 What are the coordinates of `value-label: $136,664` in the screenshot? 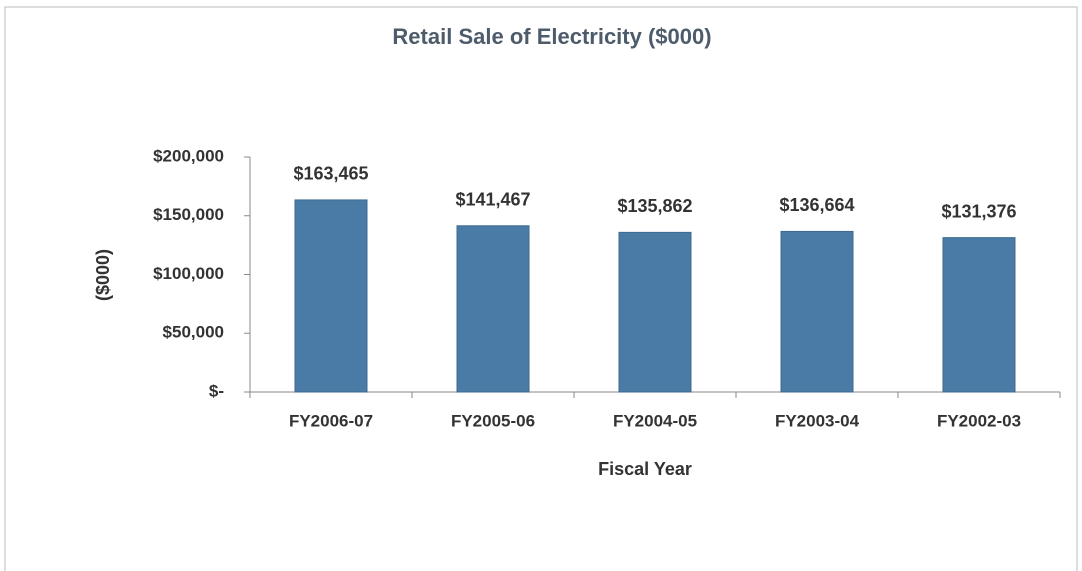 It's located at (816, 205).